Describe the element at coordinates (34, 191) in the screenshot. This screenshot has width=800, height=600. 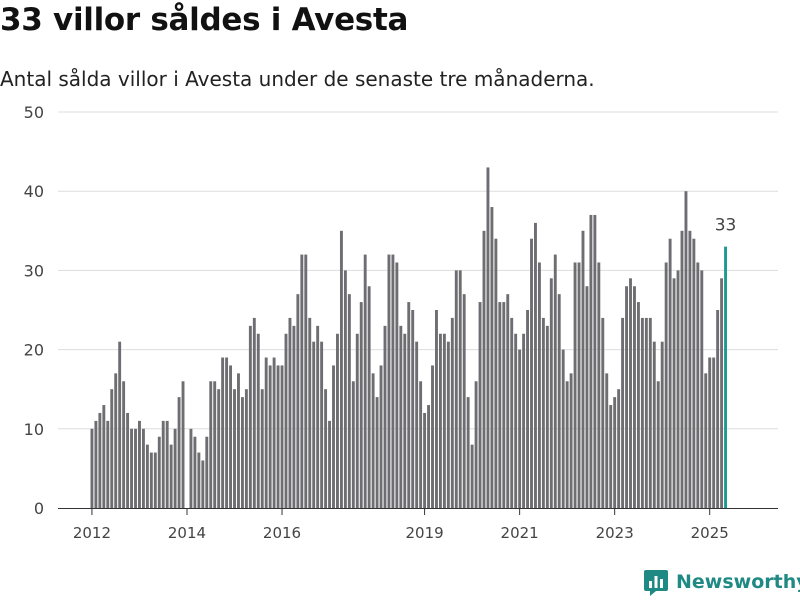
I see `y-tick-label: 40` at that location.